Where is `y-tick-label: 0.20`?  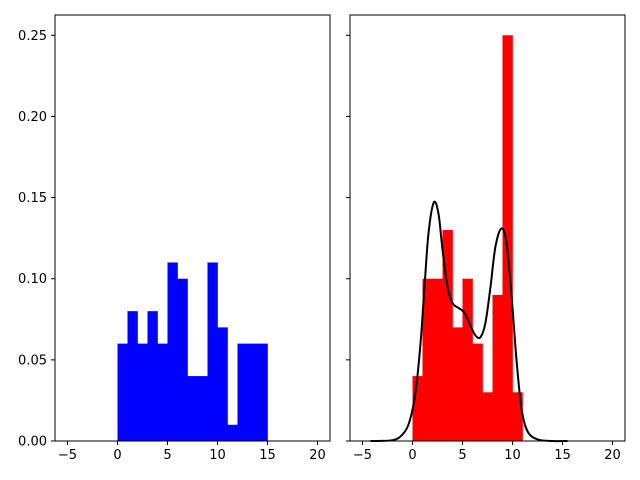
y-tick-label: 0.20 is located at coordinates (32, 117).